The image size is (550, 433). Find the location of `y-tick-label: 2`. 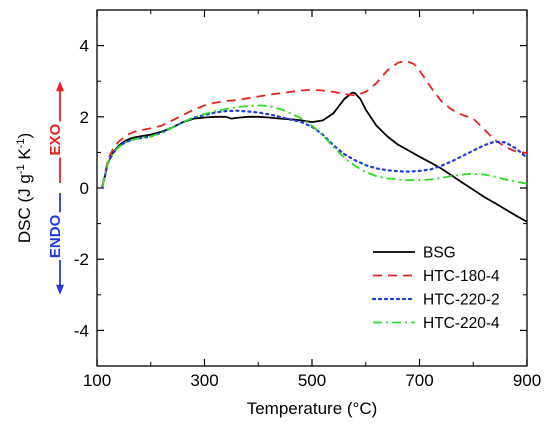

y-tick-label: 2 is located at coordinates (84, 117).